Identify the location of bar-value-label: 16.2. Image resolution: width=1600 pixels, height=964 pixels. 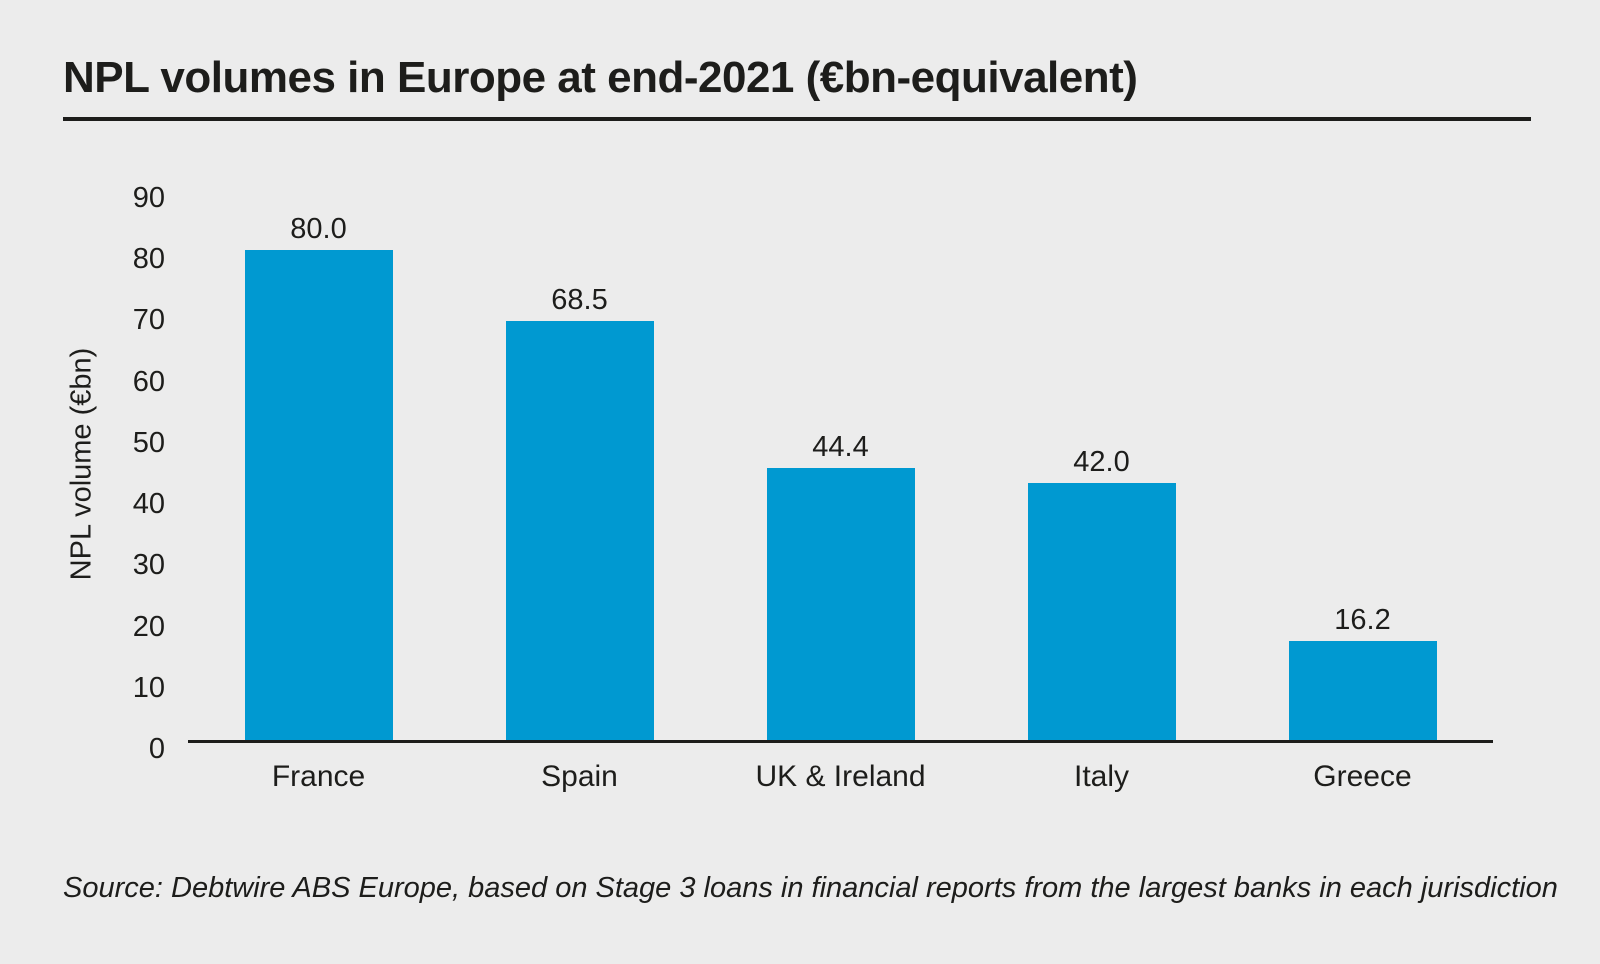
(1362, 619).